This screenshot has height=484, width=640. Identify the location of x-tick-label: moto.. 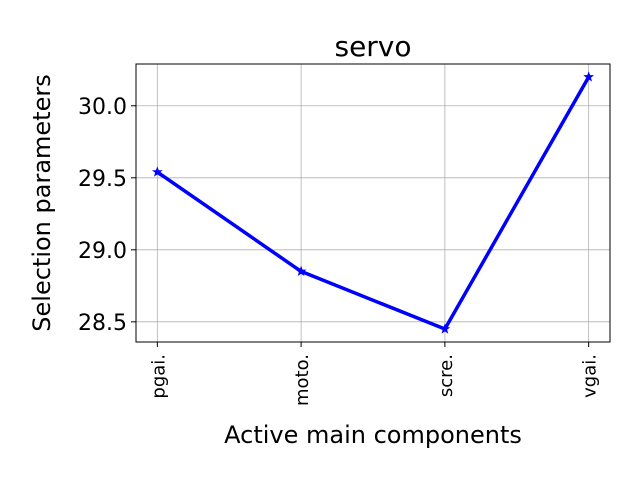
(302, 380).